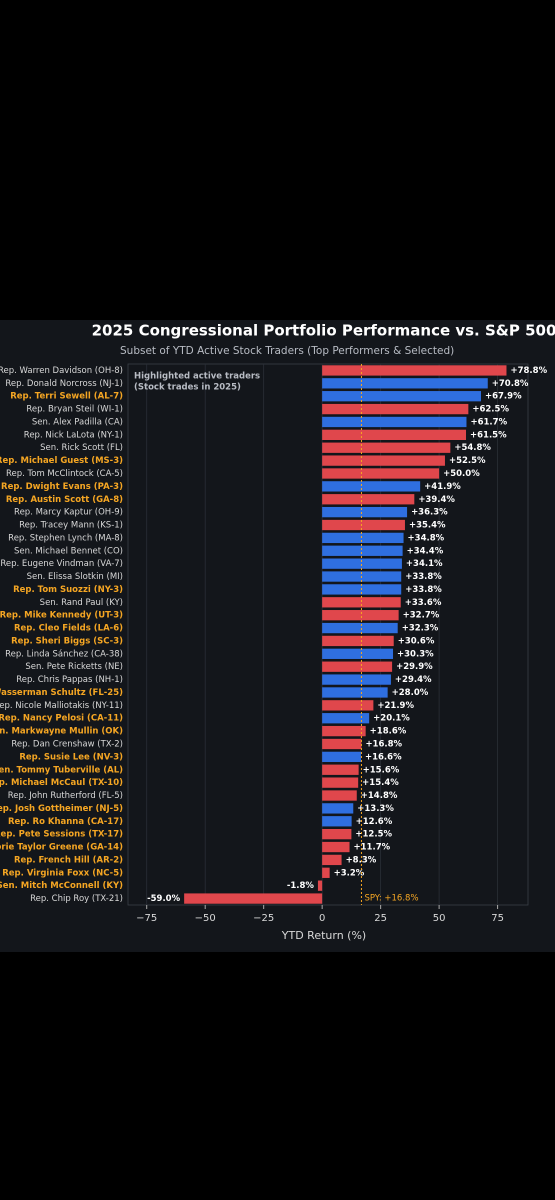 The width and height of the screenshot is (555, 1200). Describe the element at coordinates (77, 422) in the screenshot. I see `y-tick-label: Sen. Alex Padilla (CA)` at that location.